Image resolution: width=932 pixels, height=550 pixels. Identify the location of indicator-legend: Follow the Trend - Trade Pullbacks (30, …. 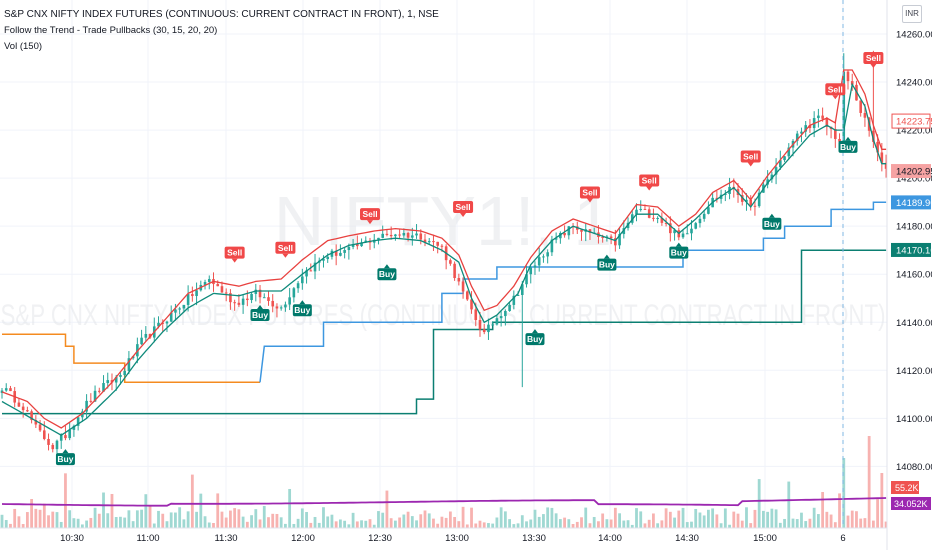
(111, 30).